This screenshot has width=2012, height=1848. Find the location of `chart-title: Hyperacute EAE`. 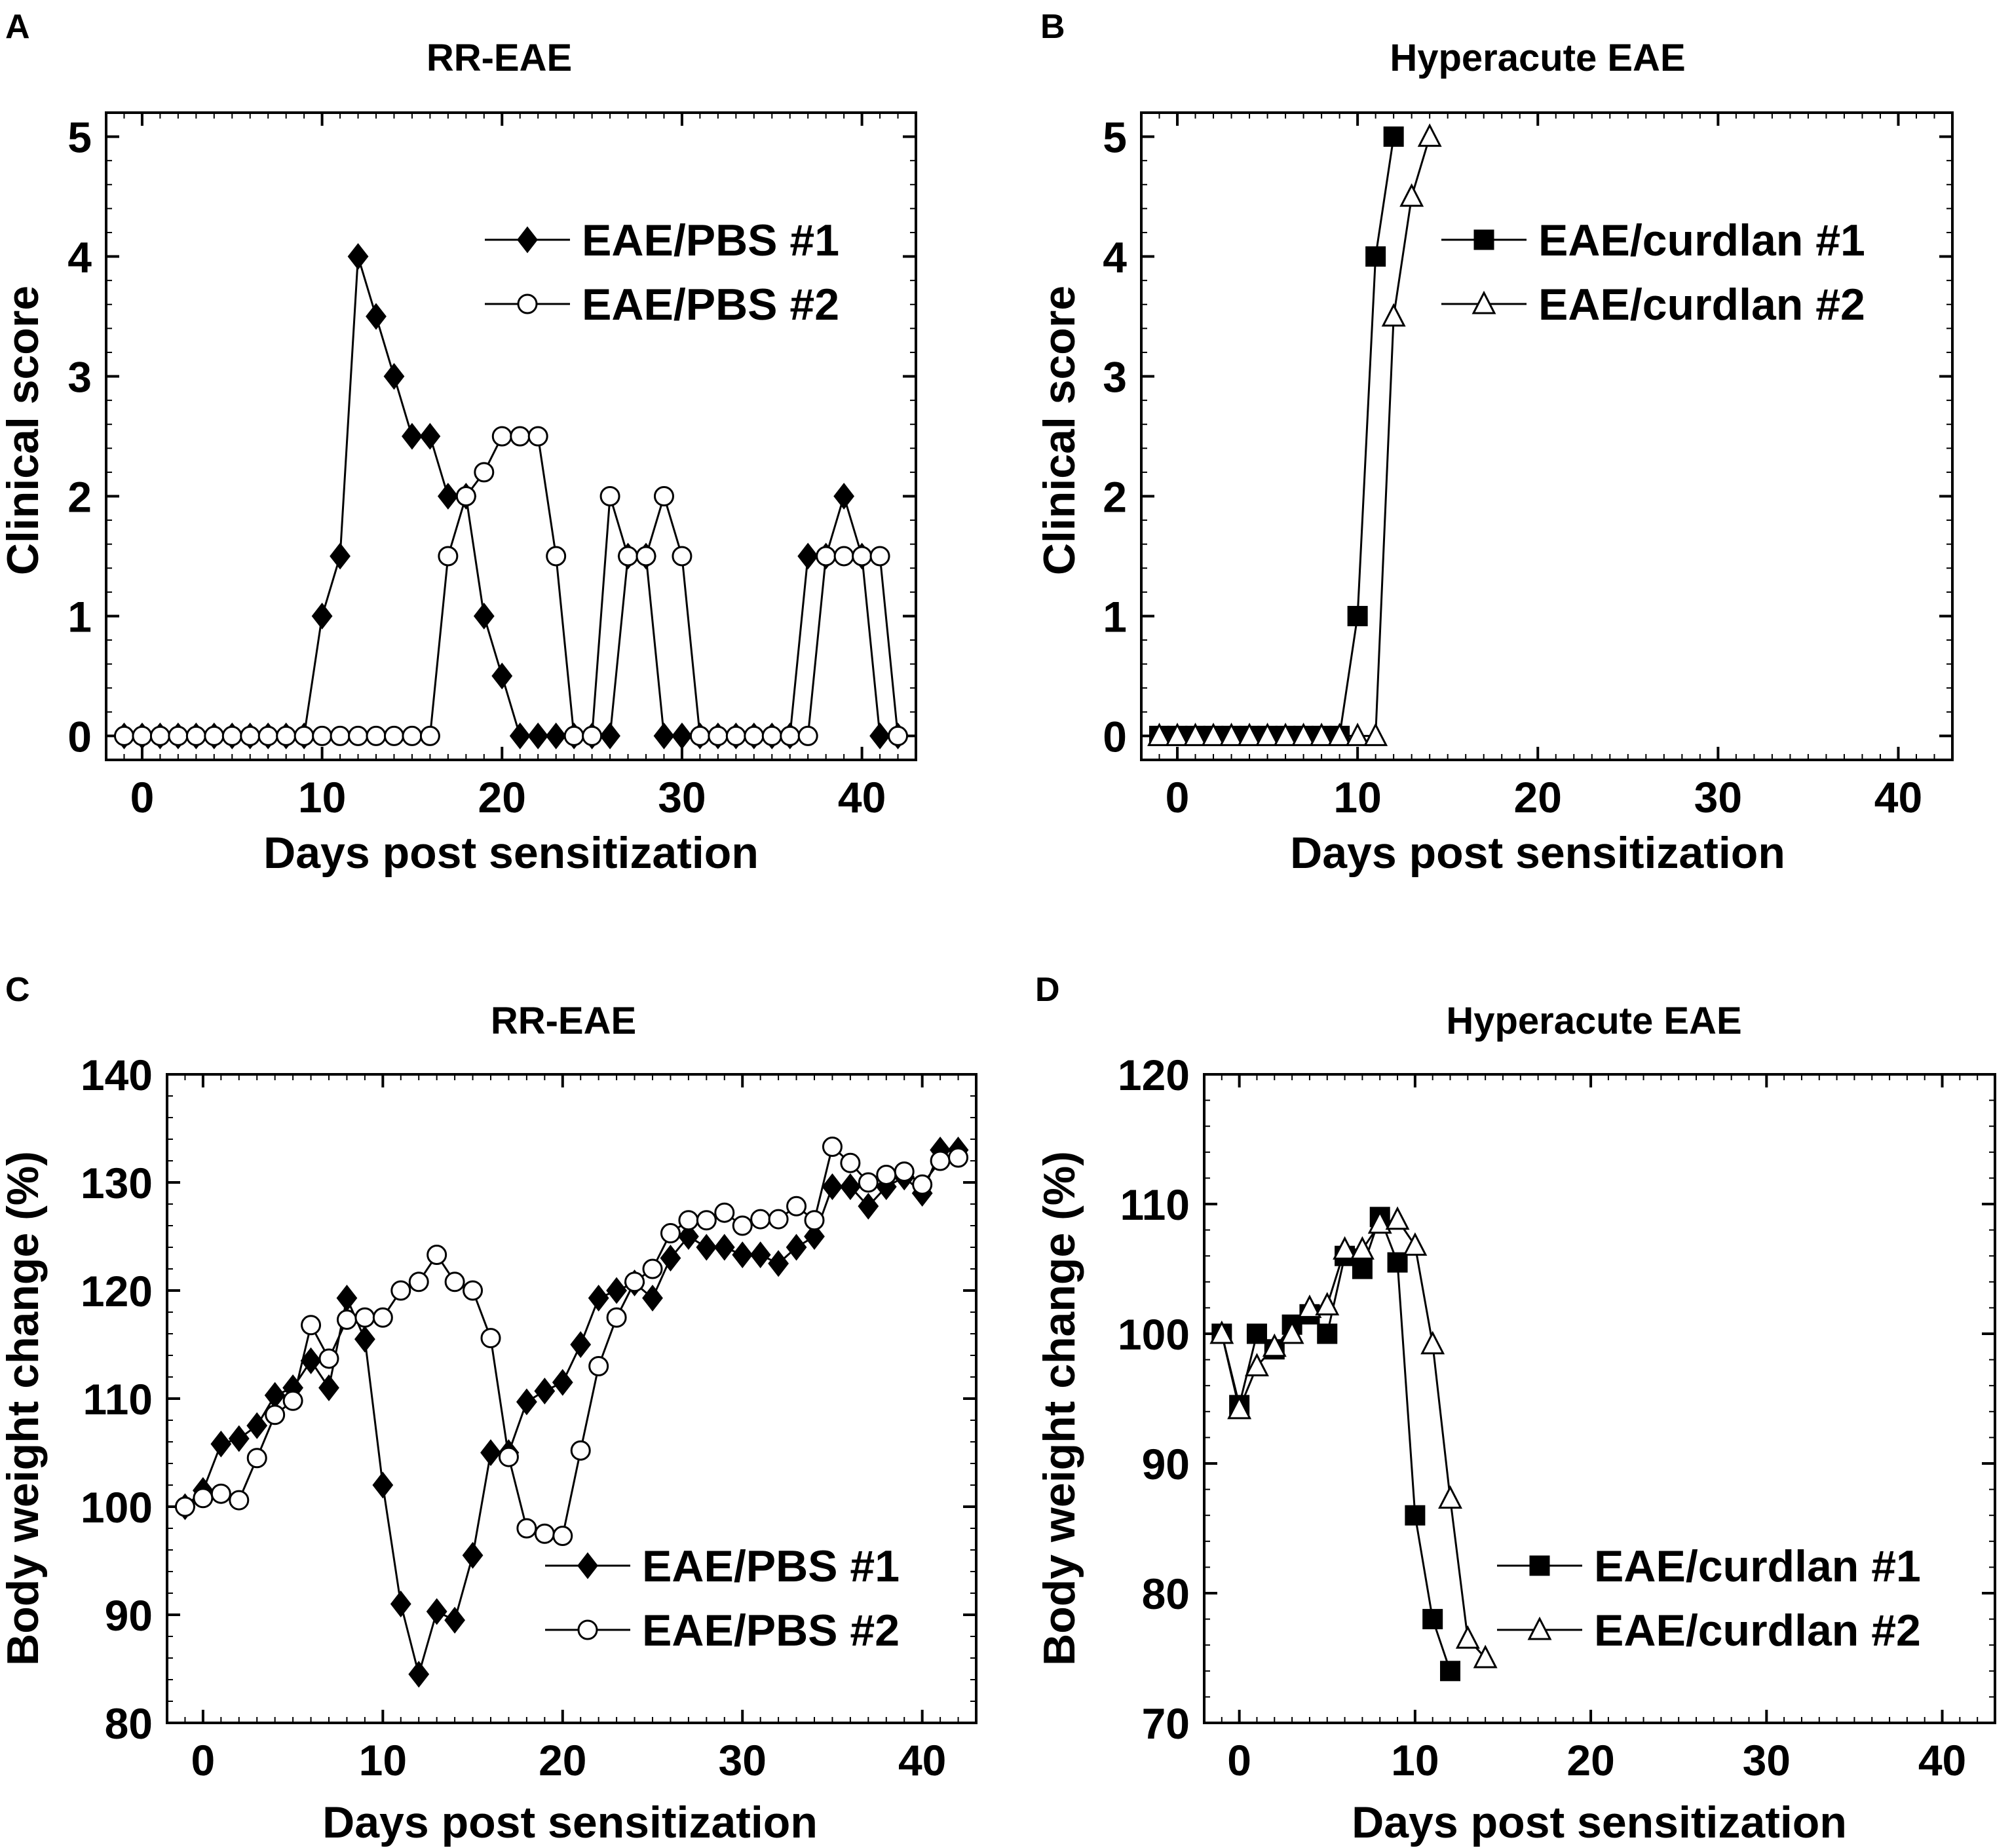

chart-title: Hyperacute EAE is located at coordinates (1593, 1021).